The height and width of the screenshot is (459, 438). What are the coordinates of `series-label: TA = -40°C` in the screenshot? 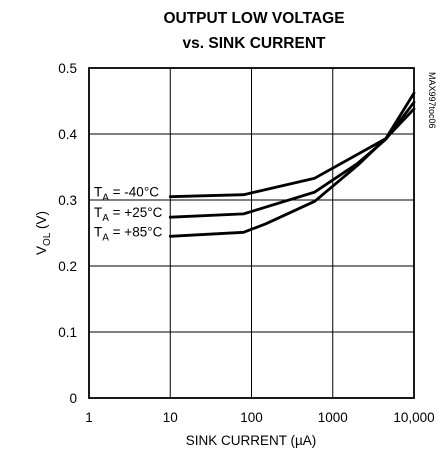 It's located at (126, 194).